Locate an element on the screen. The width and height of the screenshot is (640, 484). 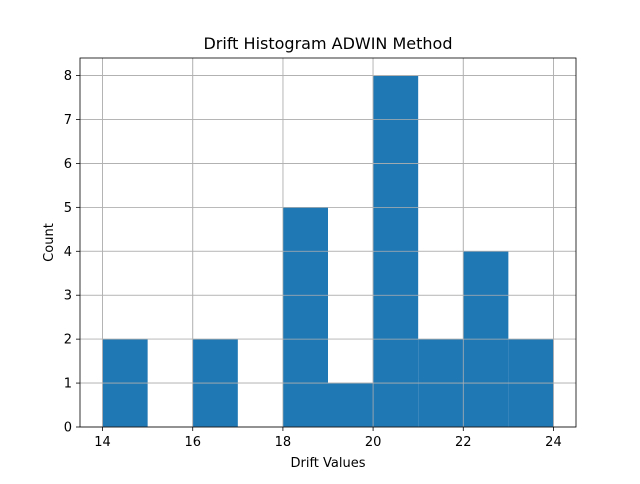
y-tick-label: 7 is located at coordinates (68, 120).